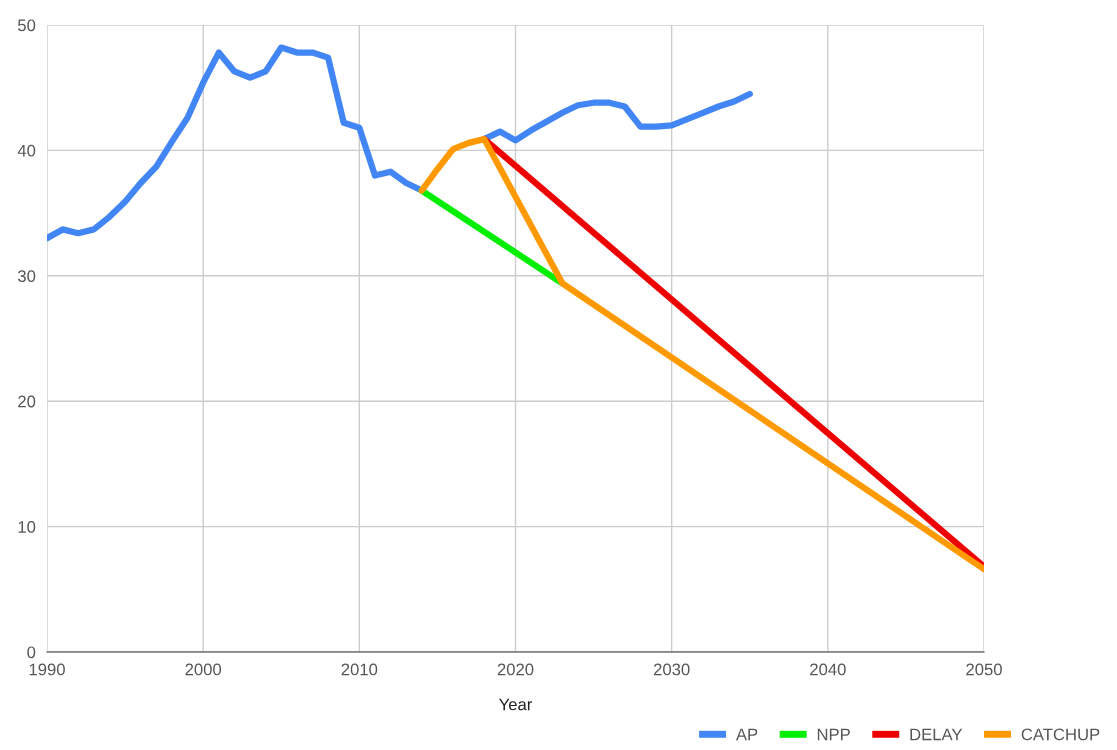  Describe the element at coordinates (984, 669) in the screenshot. I see `x-tick-label: 2050` at that location.